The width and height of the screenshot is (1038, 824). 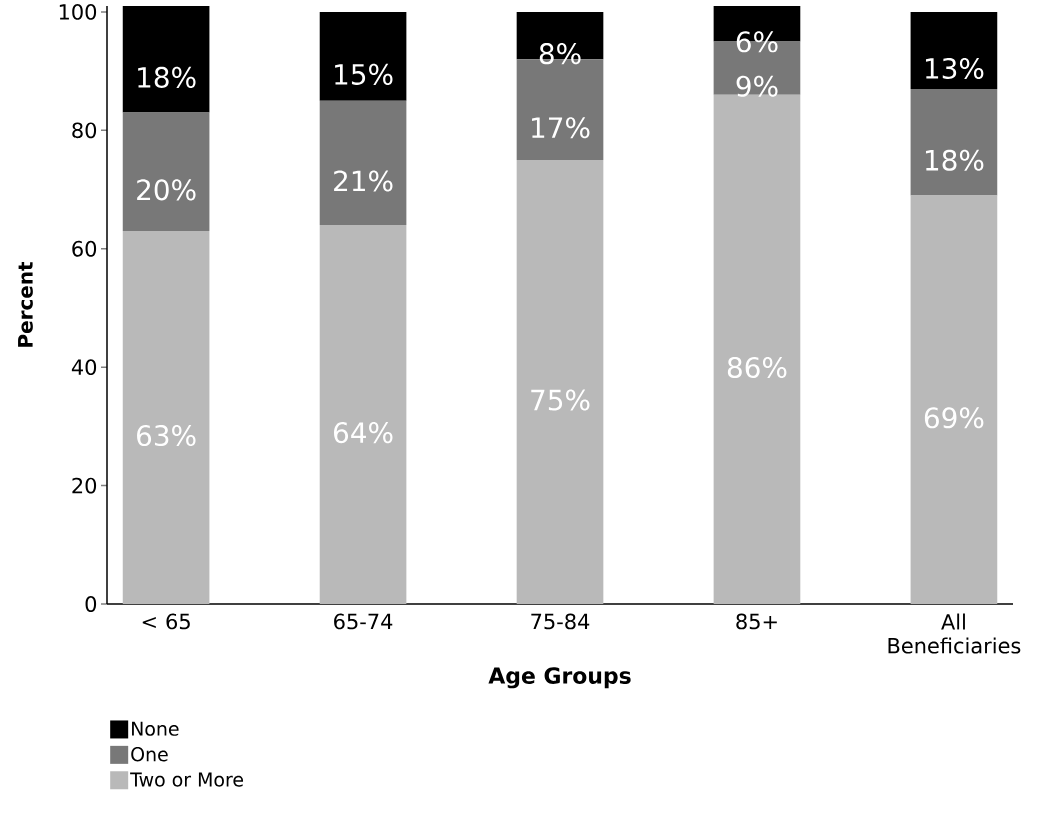 What do you see at coordinates (166, 436) in the screenshot?
I see `data-label: 63%` at bounding box center [166, 436].